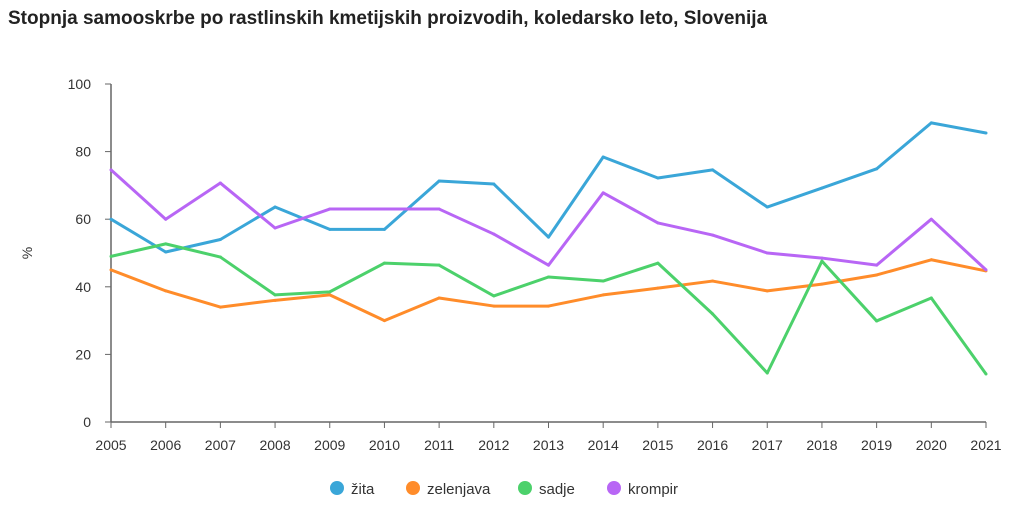 The width and height of the screenshot is (1024, 518). Describe the element at coordinates (87, 422) in the screenshot. I see `y-tick-label: 0` at that location.